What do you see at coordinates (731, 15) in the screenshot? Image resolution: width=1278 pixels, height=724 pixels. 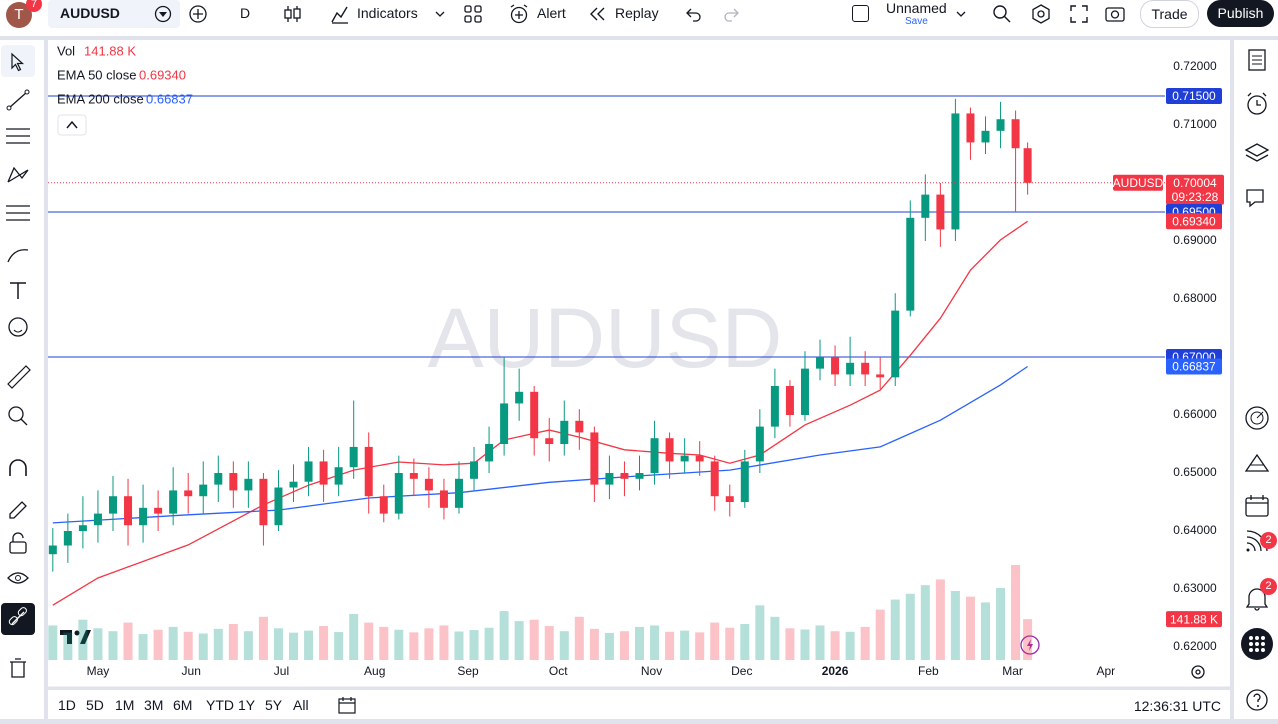 I see `redo-icon` at bounding box center [731, 15].